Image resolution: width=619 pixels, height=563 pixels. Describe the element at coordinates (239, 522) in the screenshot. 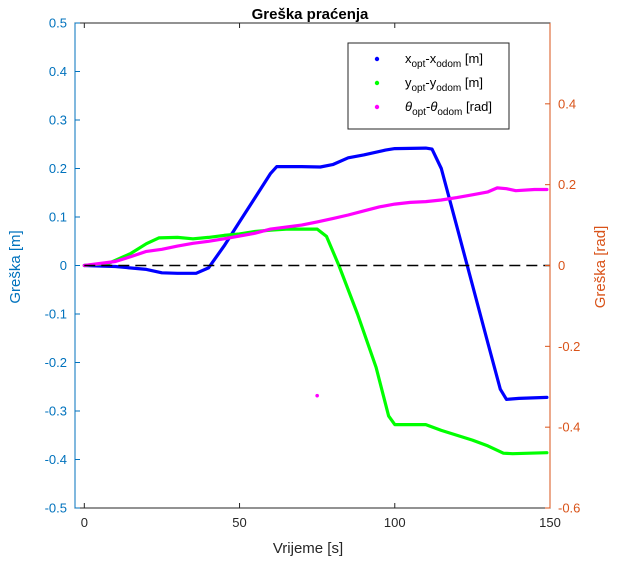

I see `x-tick-label-1: 50` at that location.